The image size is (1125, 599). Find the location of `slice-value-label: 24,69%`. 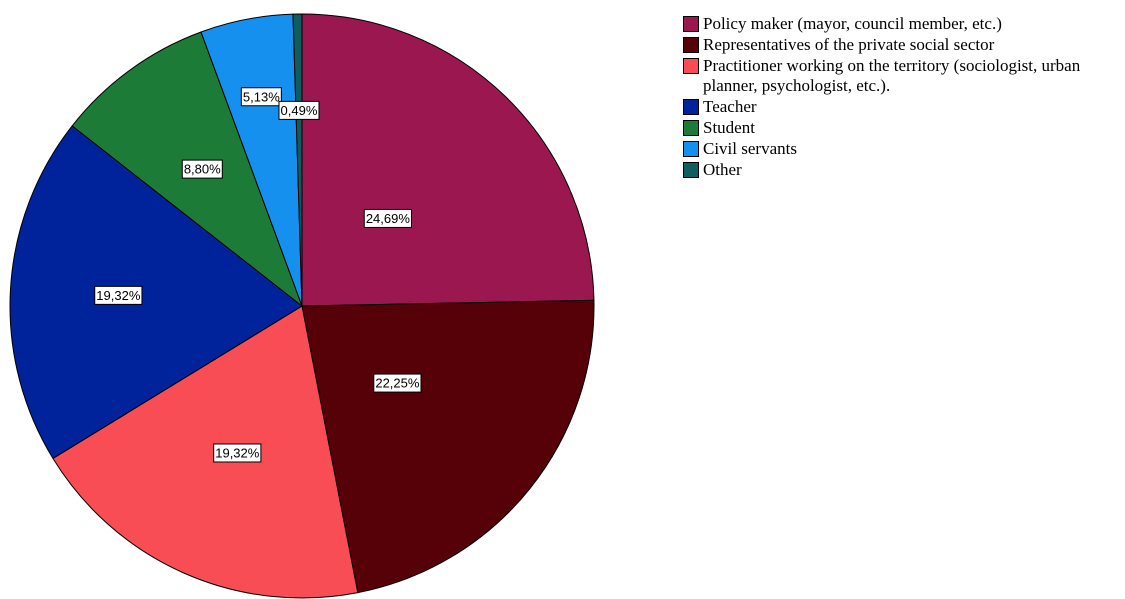

slice-value-label: 24,69% is located at coordinates (387, 218).